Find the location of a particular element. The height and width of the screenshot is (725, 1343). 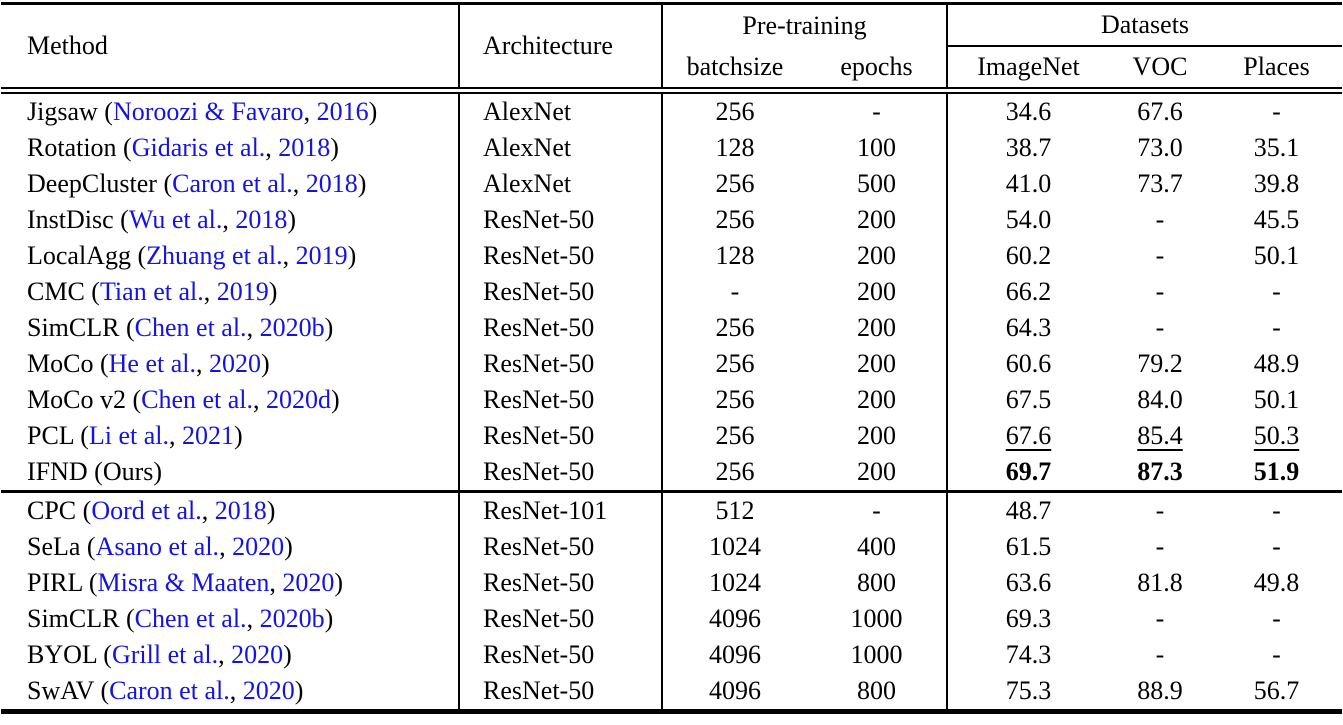

voc-score-cell: 81.8 is located at coordinates (1160, 583).